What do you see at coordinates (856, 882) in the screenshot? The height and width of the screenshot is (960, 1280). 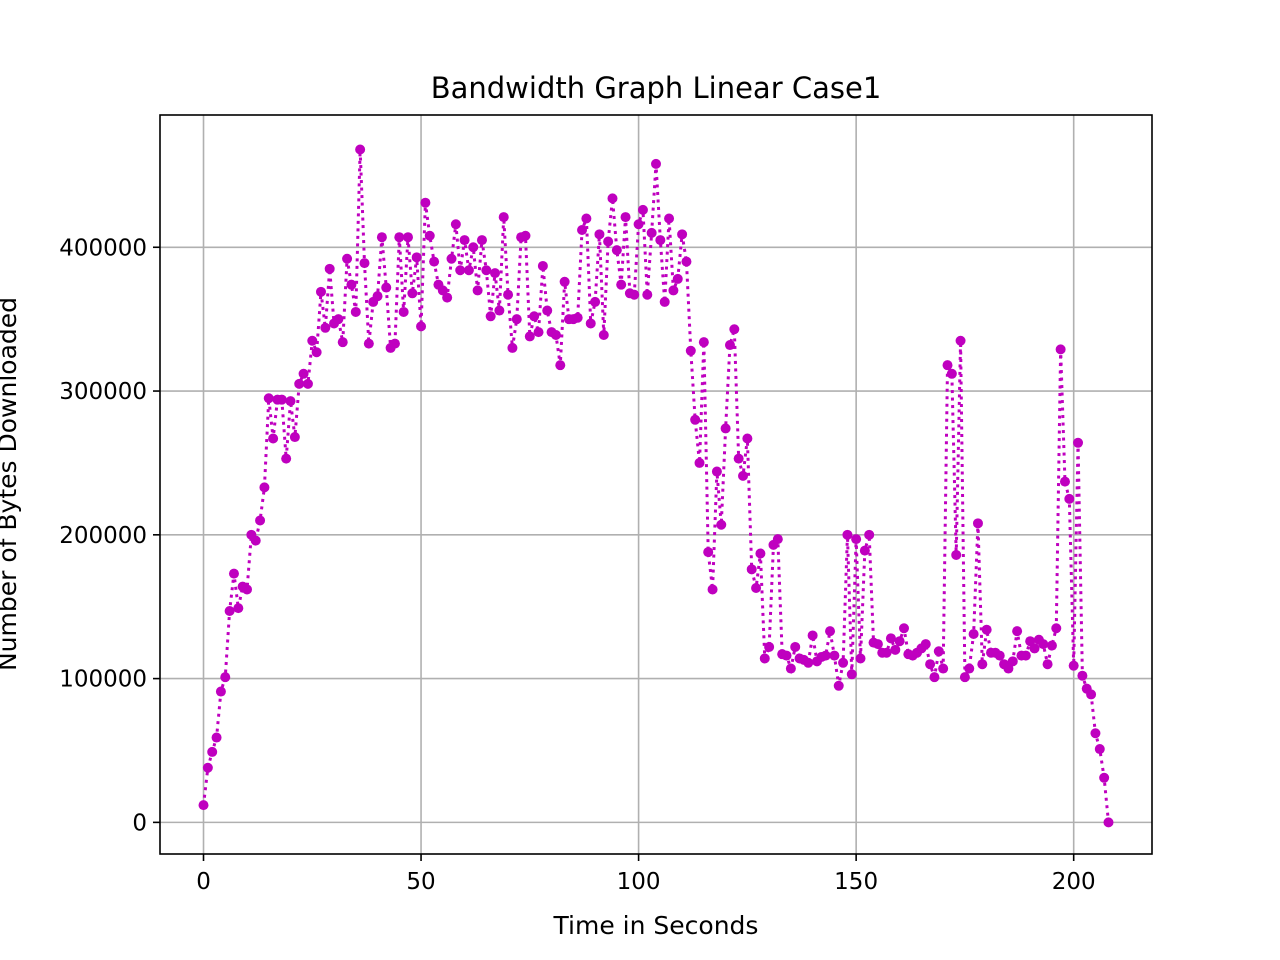 I see `x-tick-label: 150` at bounding box center [856, 882].